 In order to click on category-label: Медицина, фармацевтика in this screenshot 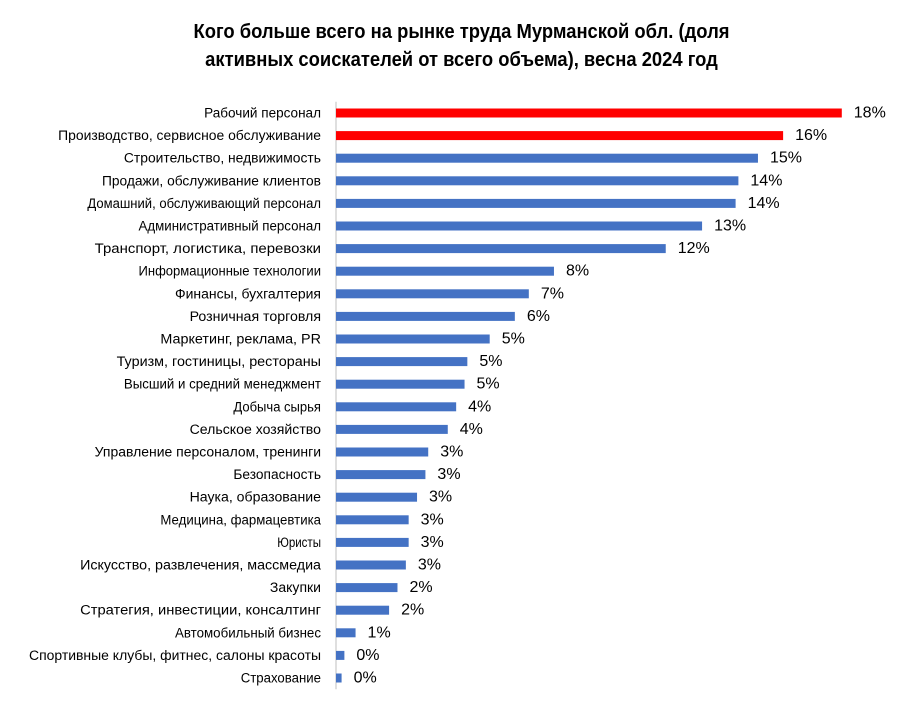, I will do `click(240, 519)`.